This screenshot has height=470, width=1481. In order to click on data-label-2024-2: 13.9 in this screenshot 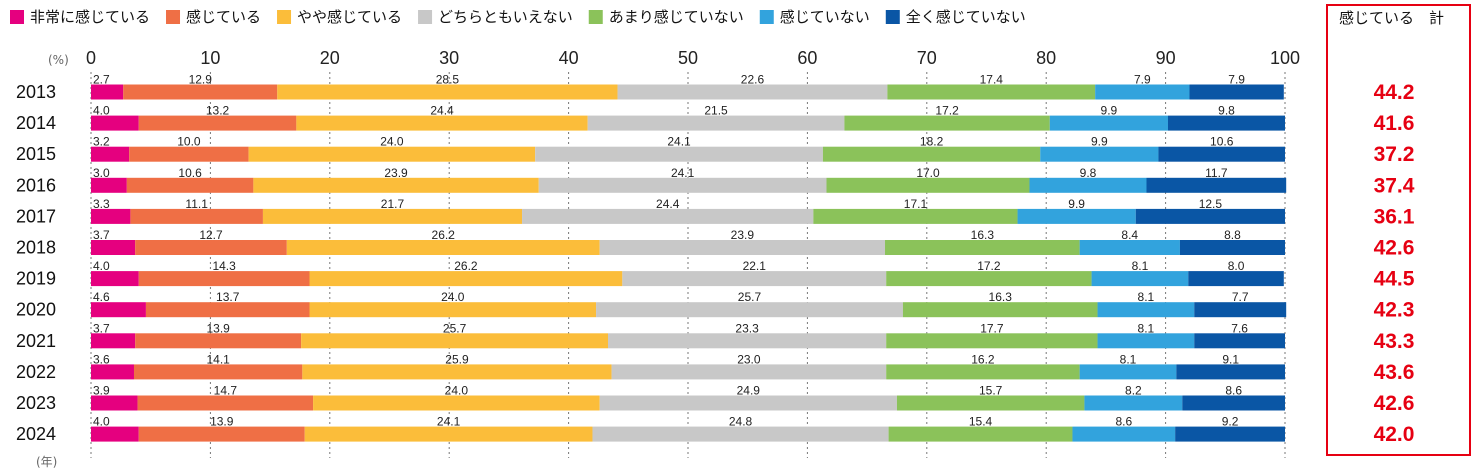, I will do `click(222, 422)`.